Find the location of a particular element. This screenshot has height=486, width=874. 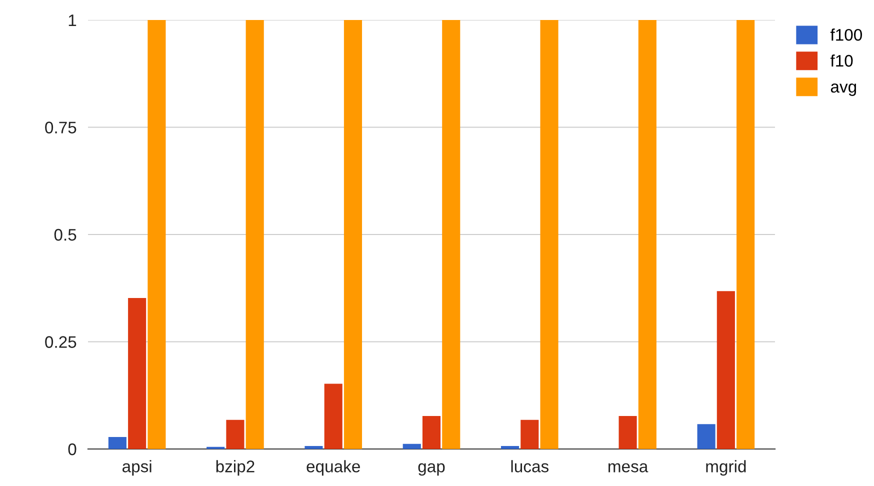

y-tick-label: 0.25 is located at coordinates (60, 342).